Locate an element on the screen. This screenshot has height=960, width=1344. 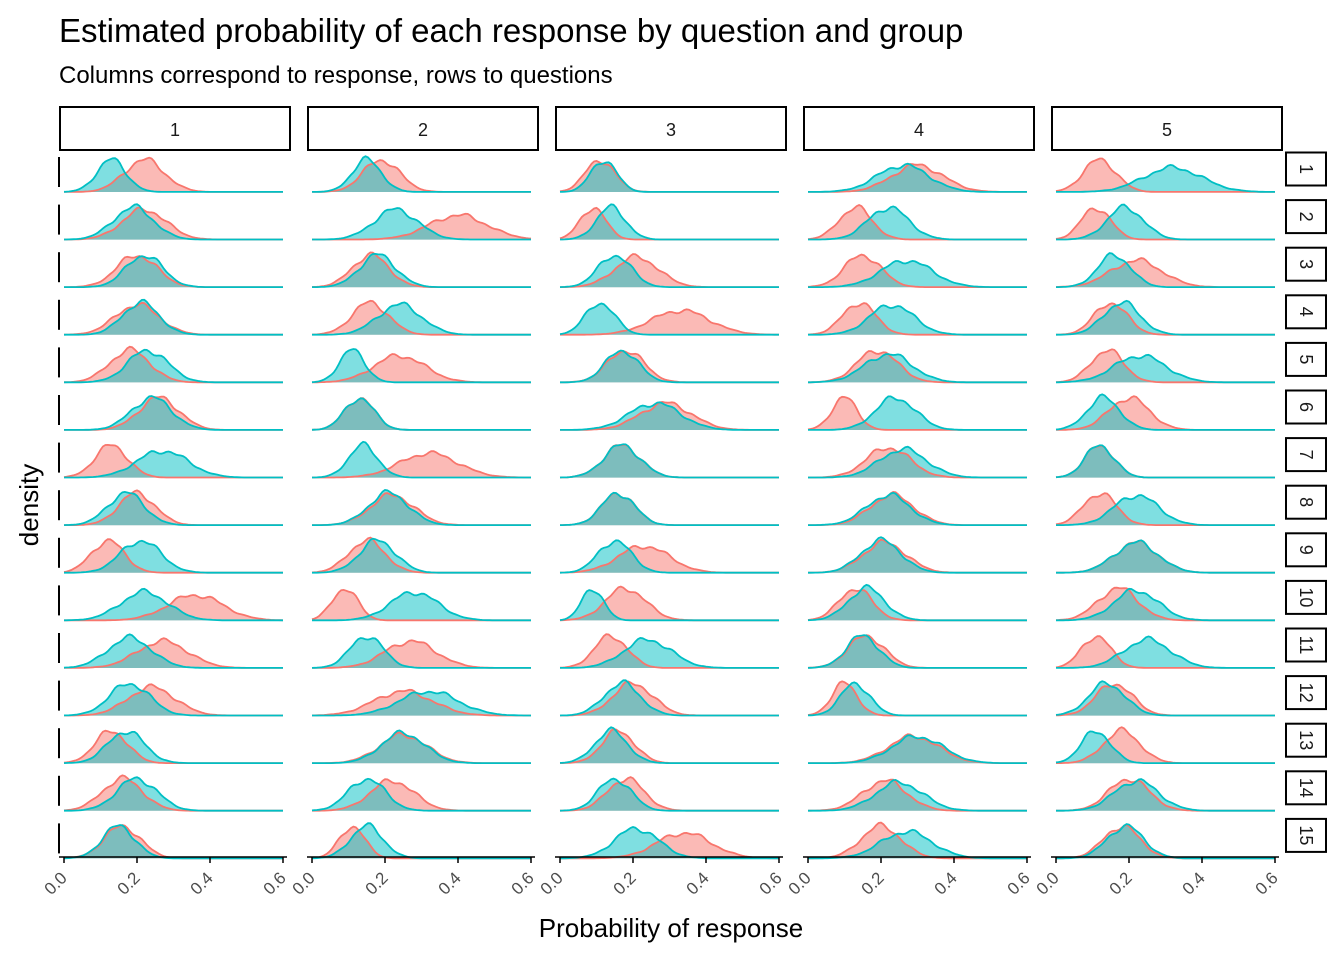
panel-q14-r3 is located at coordinates (669, 794).